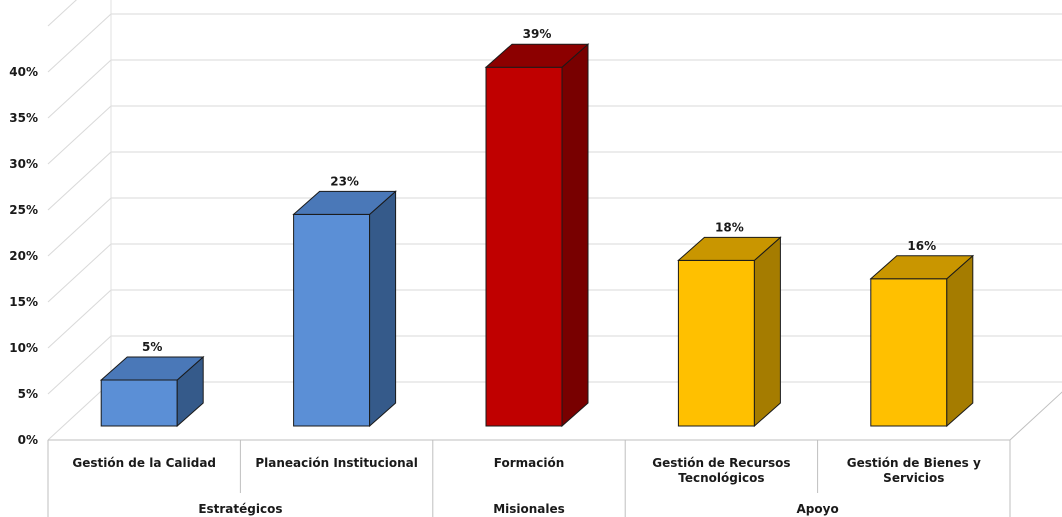 The width and height of the screenshot is (1062, 517). Describe the element at coordinates (144, 463) in the screenshot. I see `category-label: Gestión de la Calidad` at that location.